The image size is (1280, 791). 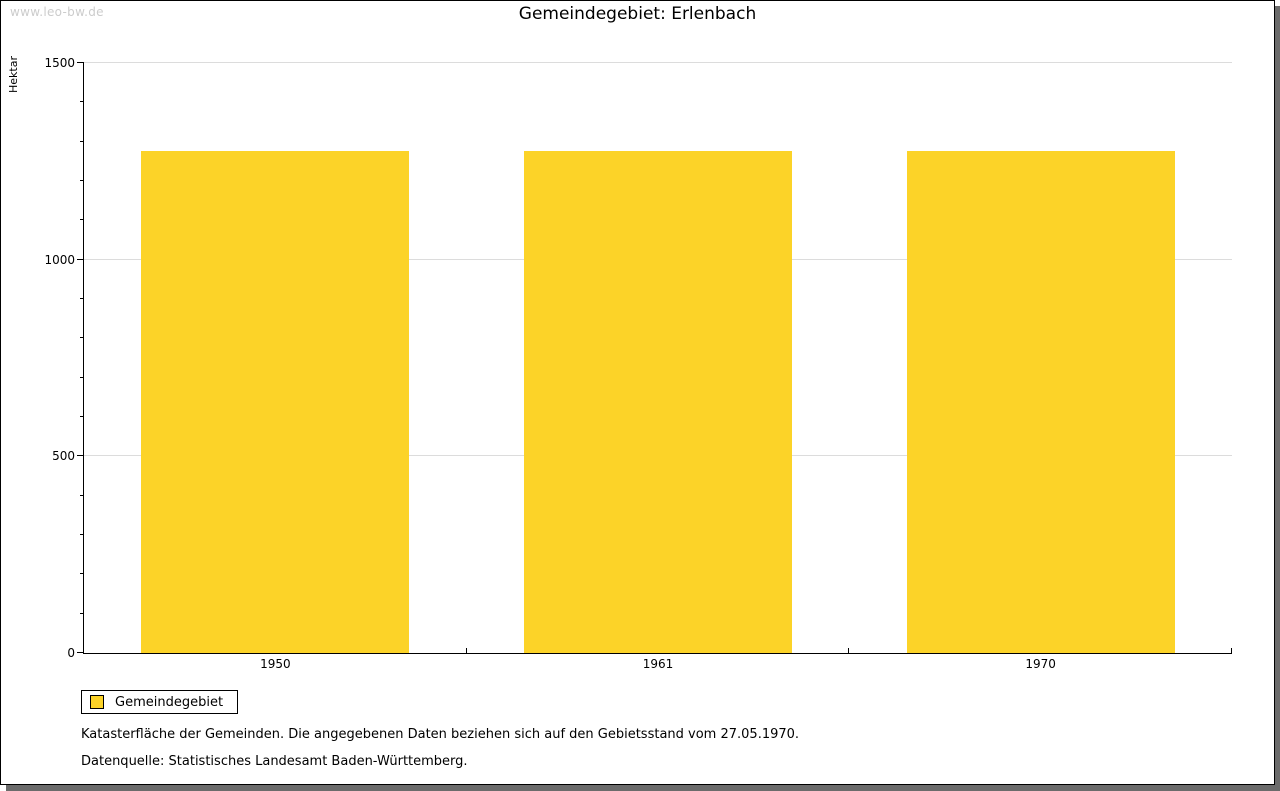 What do you see at coordinates (275, 664) in the screenshot?
I see `x-tick-label: 1950` at bounding box center [275, 664].